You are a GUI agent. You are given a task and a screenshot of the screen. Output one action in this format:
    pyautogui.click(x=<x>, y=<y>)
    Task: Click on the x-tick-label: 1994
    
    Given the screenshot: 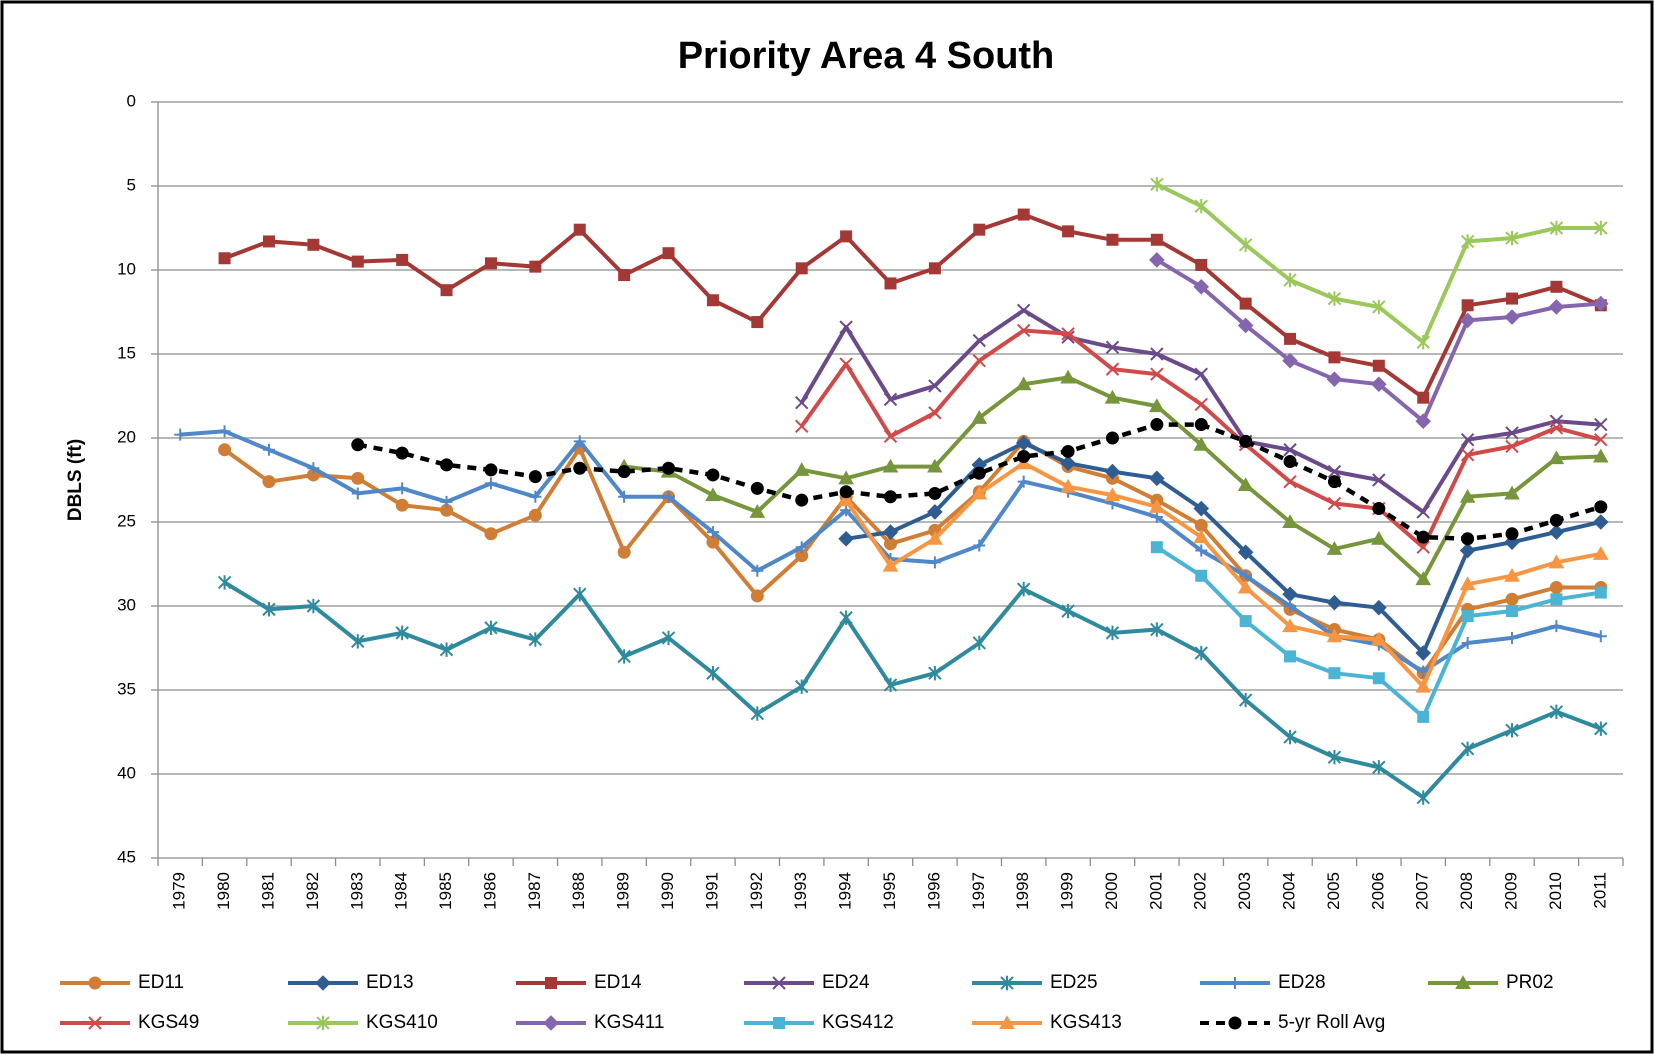 What is the action you would take?
    pyautogui.click(x=845, y=891)
    